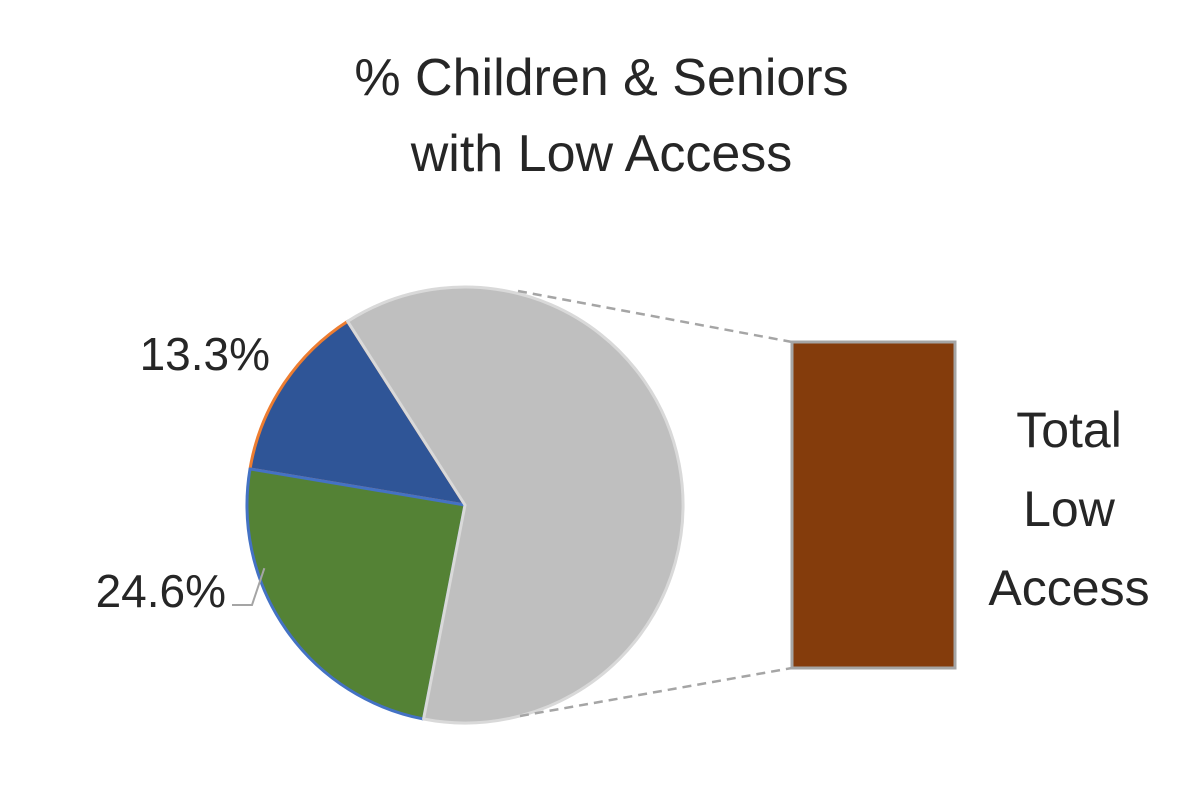 Image resolution: width=1203 pixels, height=811 pixels. What do you see at coordinates (161, 591) in the screenshot?
I see `slice-value-label-2: 24.6%` at bounding box center [161, 591].